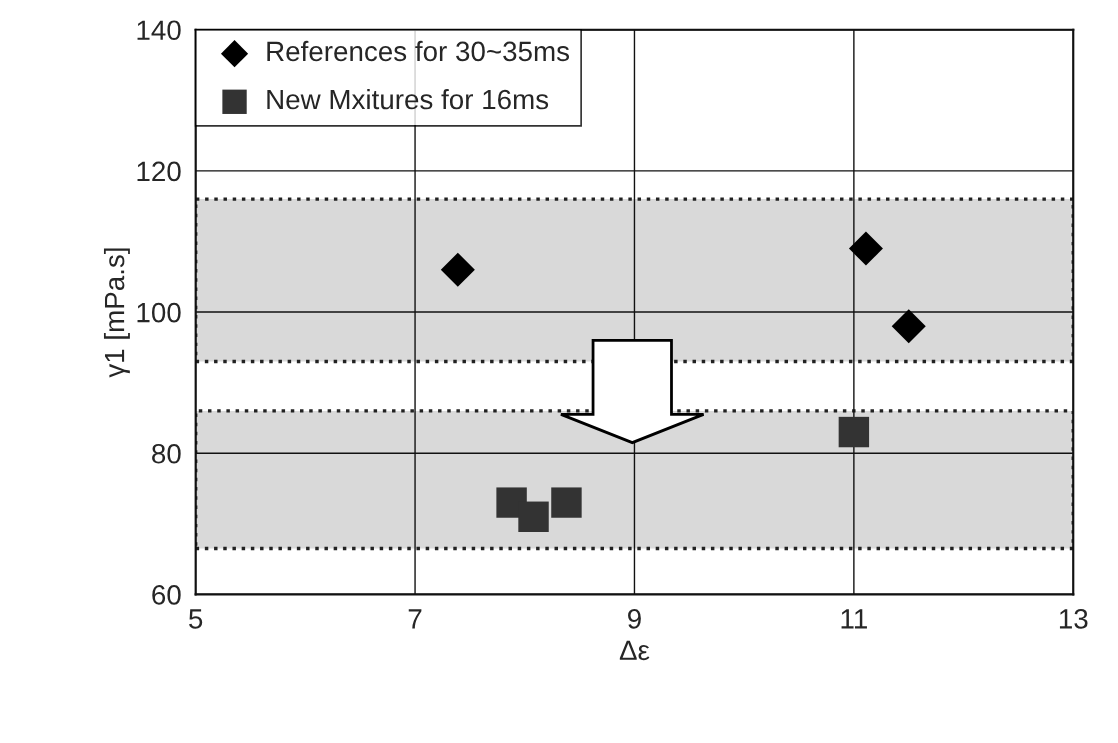 This screenshot has width=1118, height=743. What do you see at coordinates (166, 595) in the screenshot?
I see `y-tick-label: 60` at bounding box center [166, 595].